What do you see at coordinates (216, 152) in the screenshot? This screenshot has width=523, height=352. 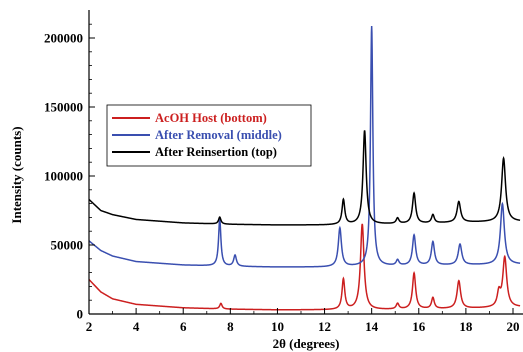 I see `legend-label-after-reinsertion: After Reinsertion (top)` at bounding box center [216, 152].